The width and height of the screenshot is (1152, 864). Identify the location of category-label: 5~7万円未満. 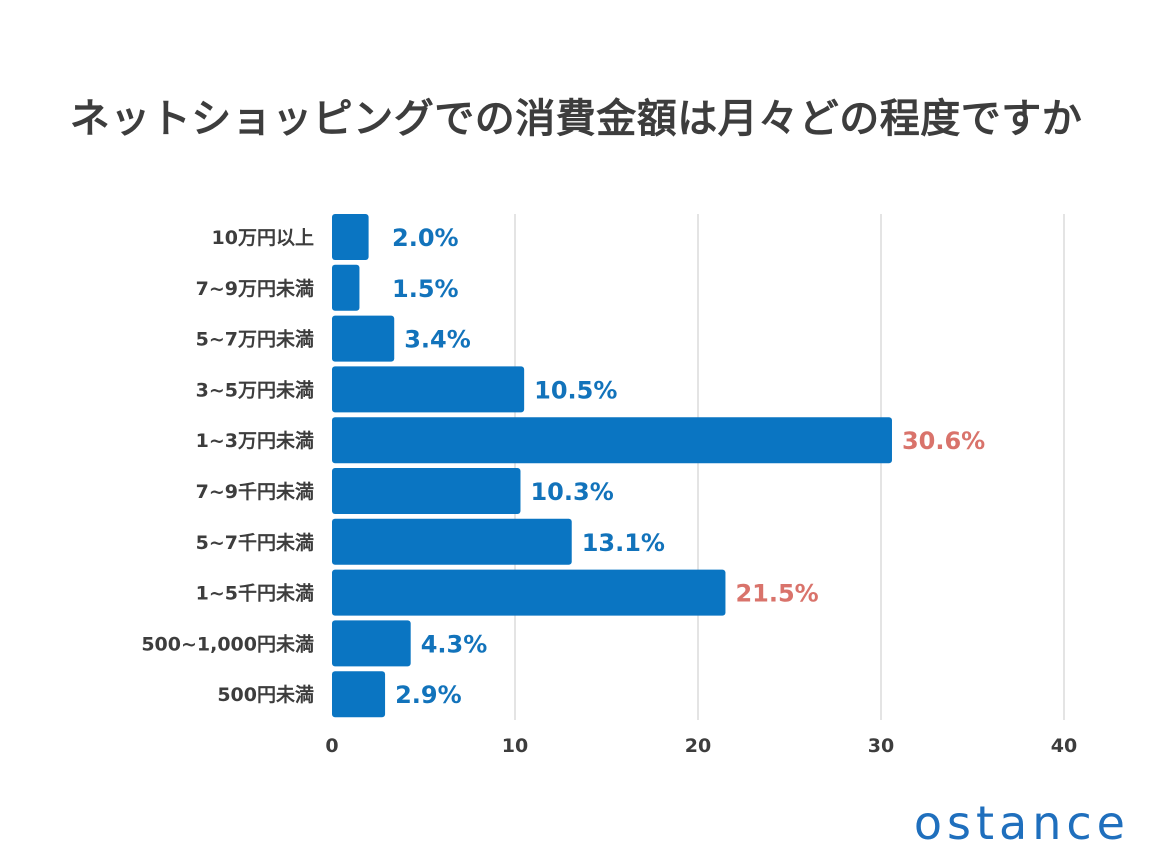
(255, 339).